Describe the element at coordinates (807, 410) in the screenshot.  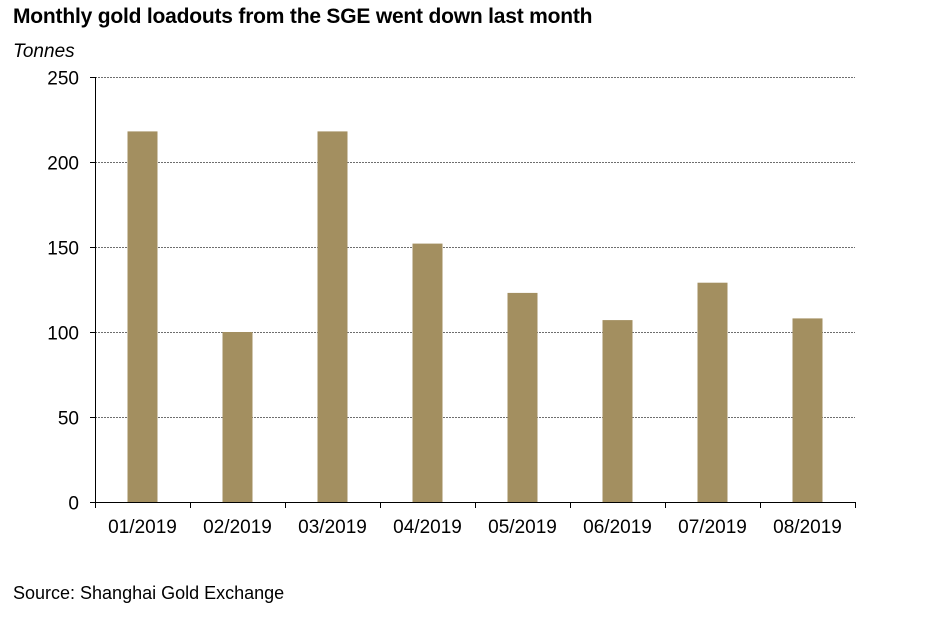
I see `bar-08-2019` at that location.